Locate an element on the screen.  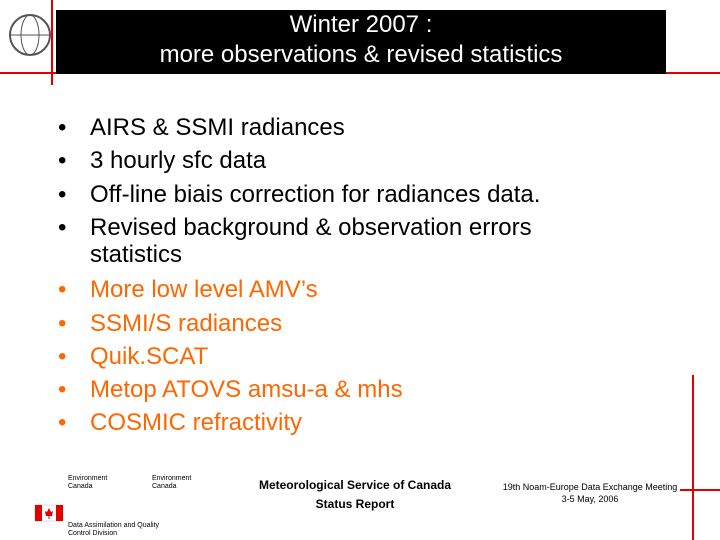
agency-fr: Environment Canada is located at coordinates (171, 483).